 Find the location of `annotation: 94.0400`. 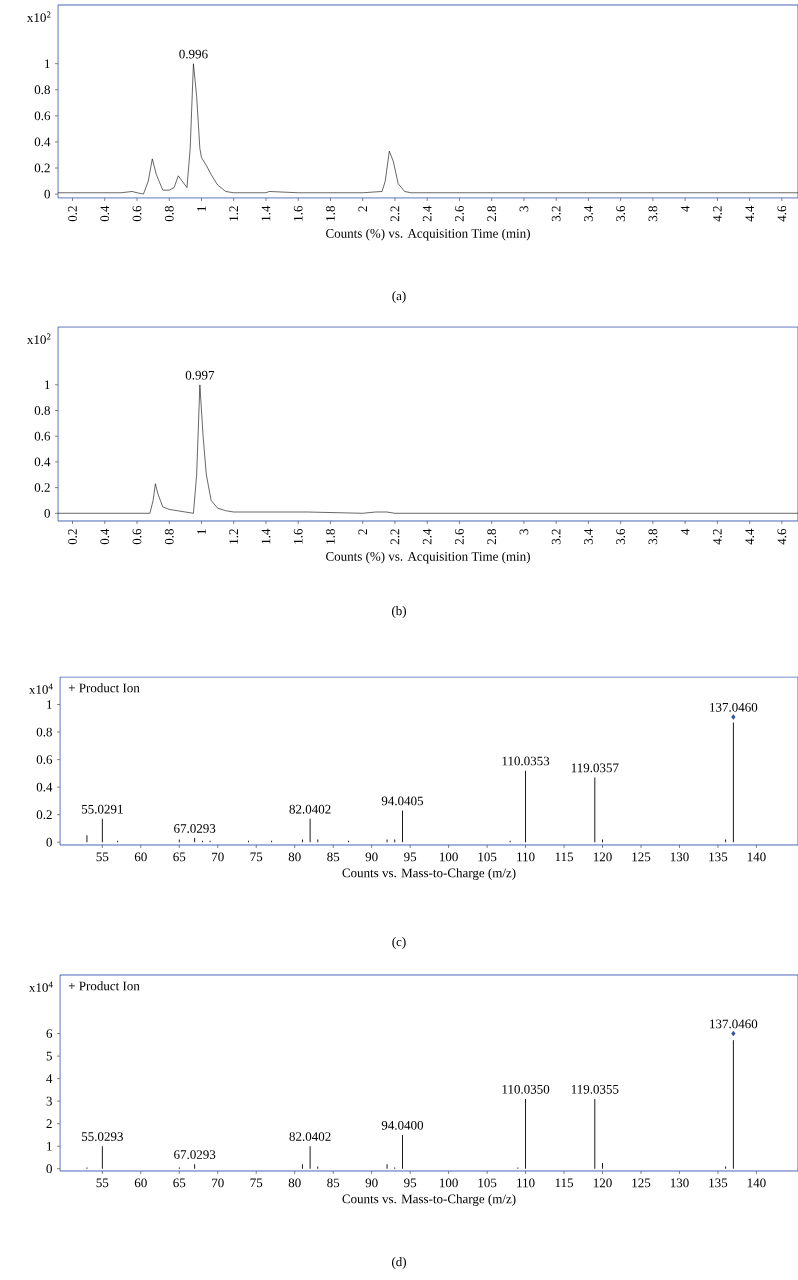

annotation: 94.0400 is located at coordinates (402, 1125).